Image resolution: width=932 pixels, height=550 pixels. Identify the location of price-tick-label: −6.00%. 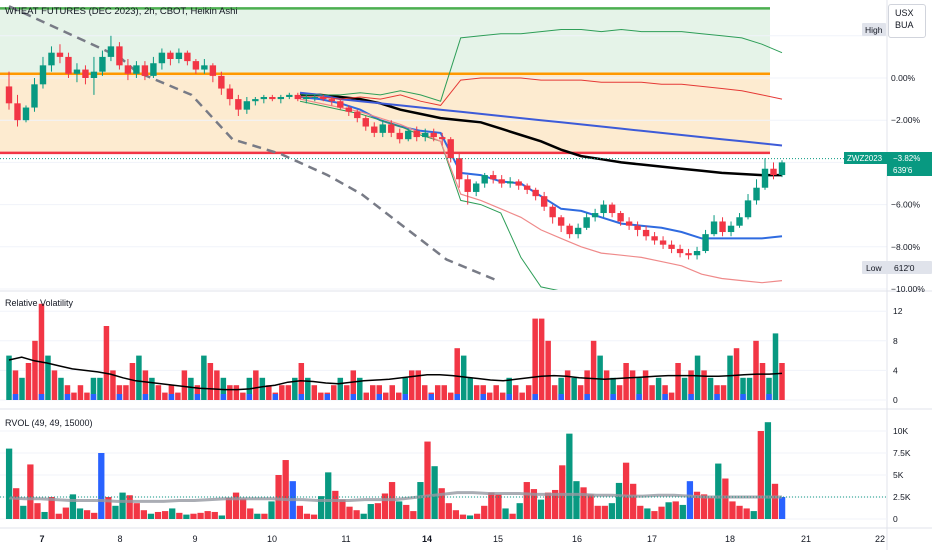
(906, 205).